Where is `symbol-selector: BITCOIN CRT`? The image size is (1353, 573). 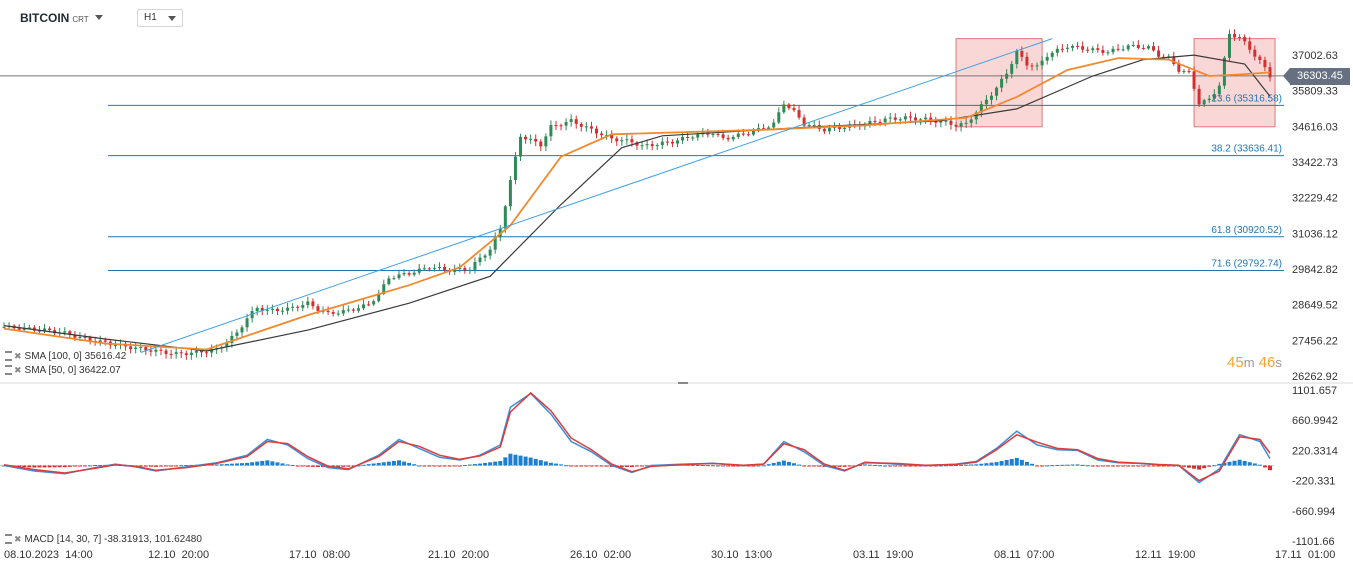
symbol-selector: BITCOIN CRT is located at coordinates (54, 18).